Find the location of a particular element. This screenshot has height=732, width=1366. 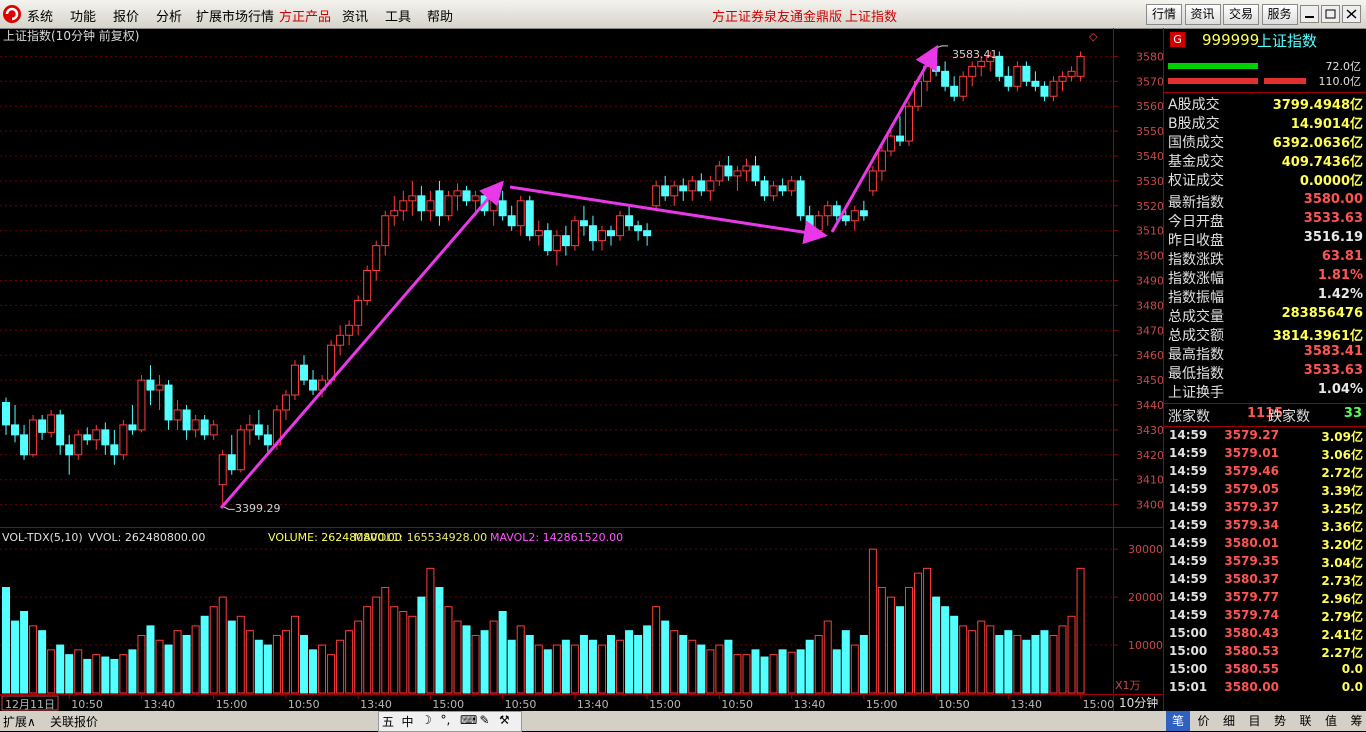

toolbar-button: ✎ is located at coordinates (485, 720).